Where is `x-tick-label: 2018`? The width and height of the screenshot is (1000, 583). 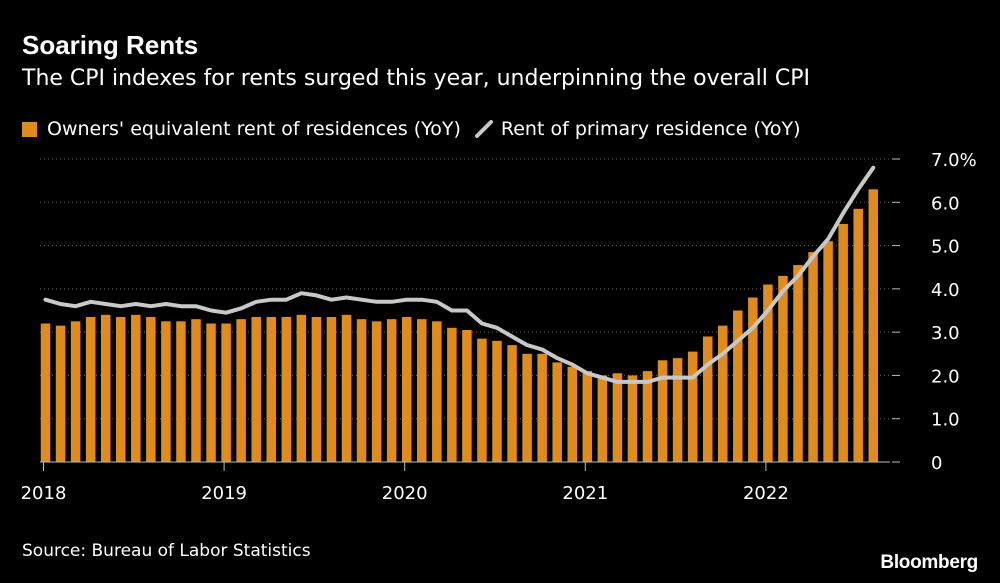 x-tick-label: 2018 is located at coordinates (44, 493).